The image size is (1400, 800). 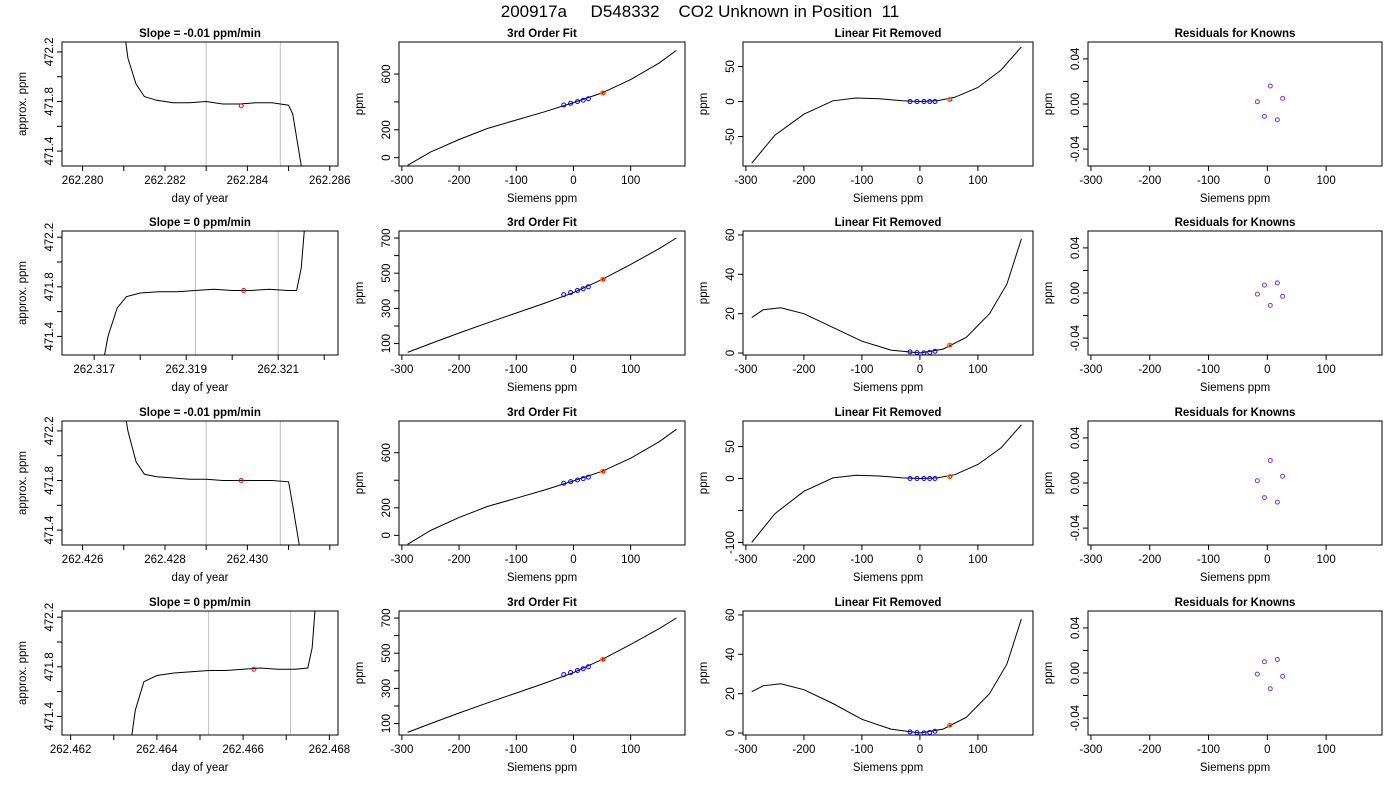 What do you see at coordinates (157, 750) in the screenshot?
I see `x-tick-label: 262.464` at bounding box center [157, 750].